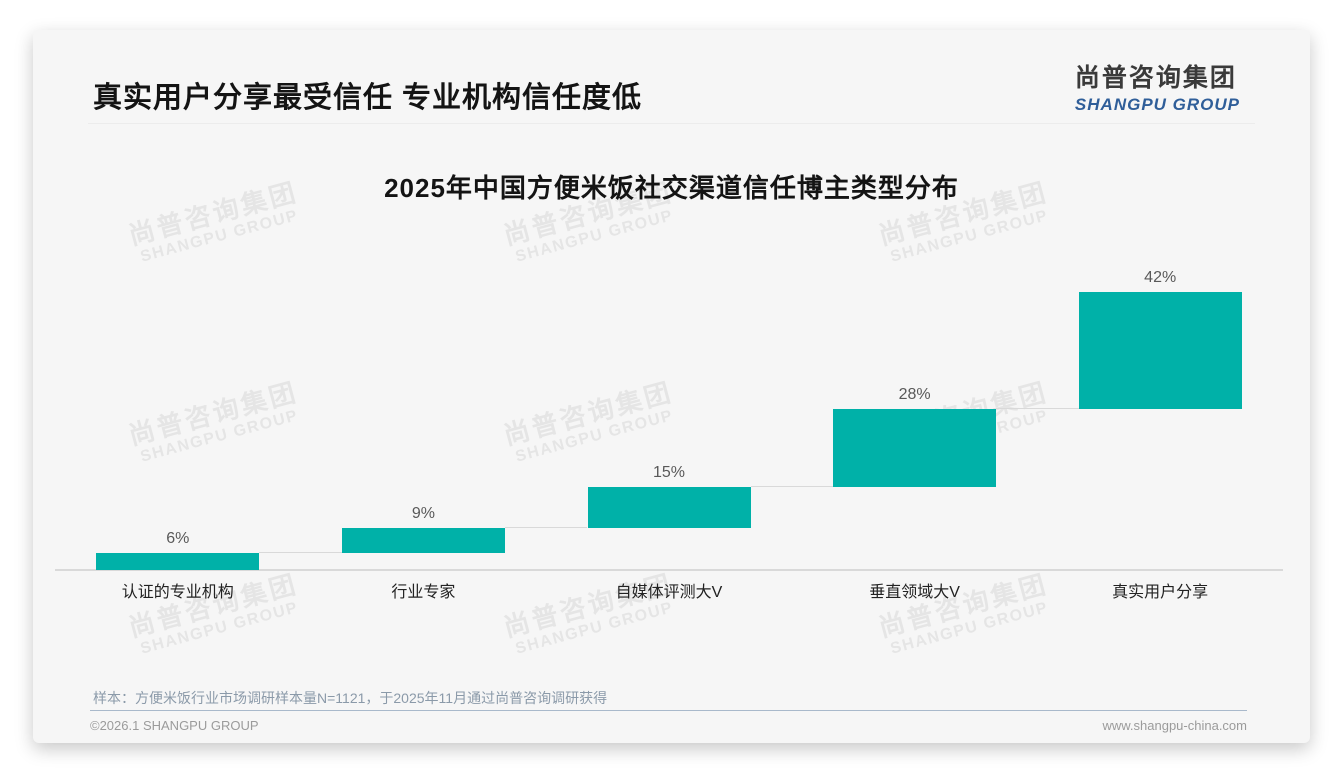 The image size is (1340, 780). Describe the element at coordinates (669, 570) in the screenshot. I see `x-axis-line` at that location.